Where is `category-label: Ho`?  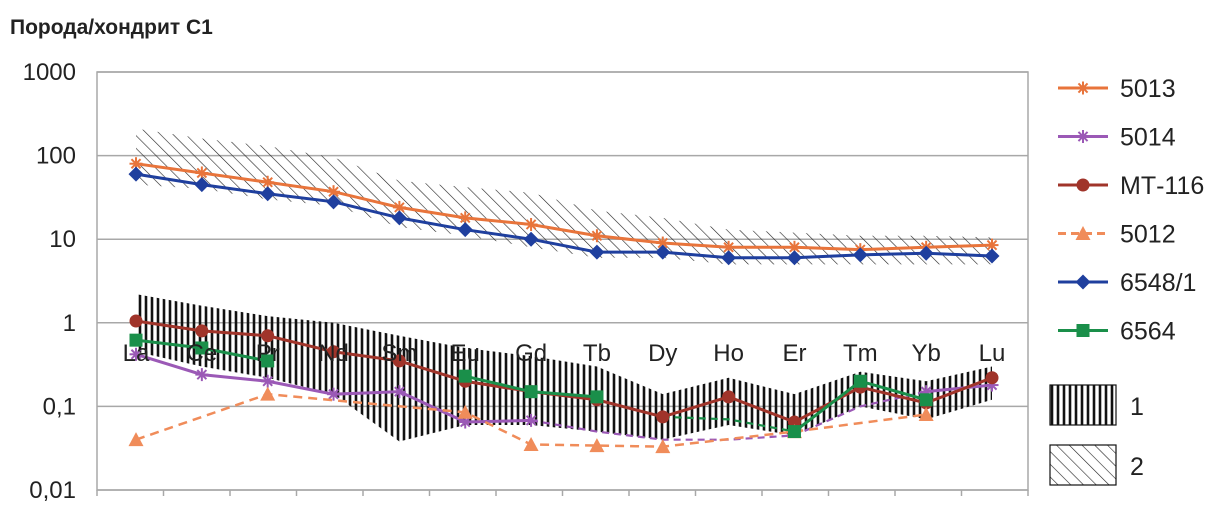
category-label: Ho is located at coordinates (728, 353).